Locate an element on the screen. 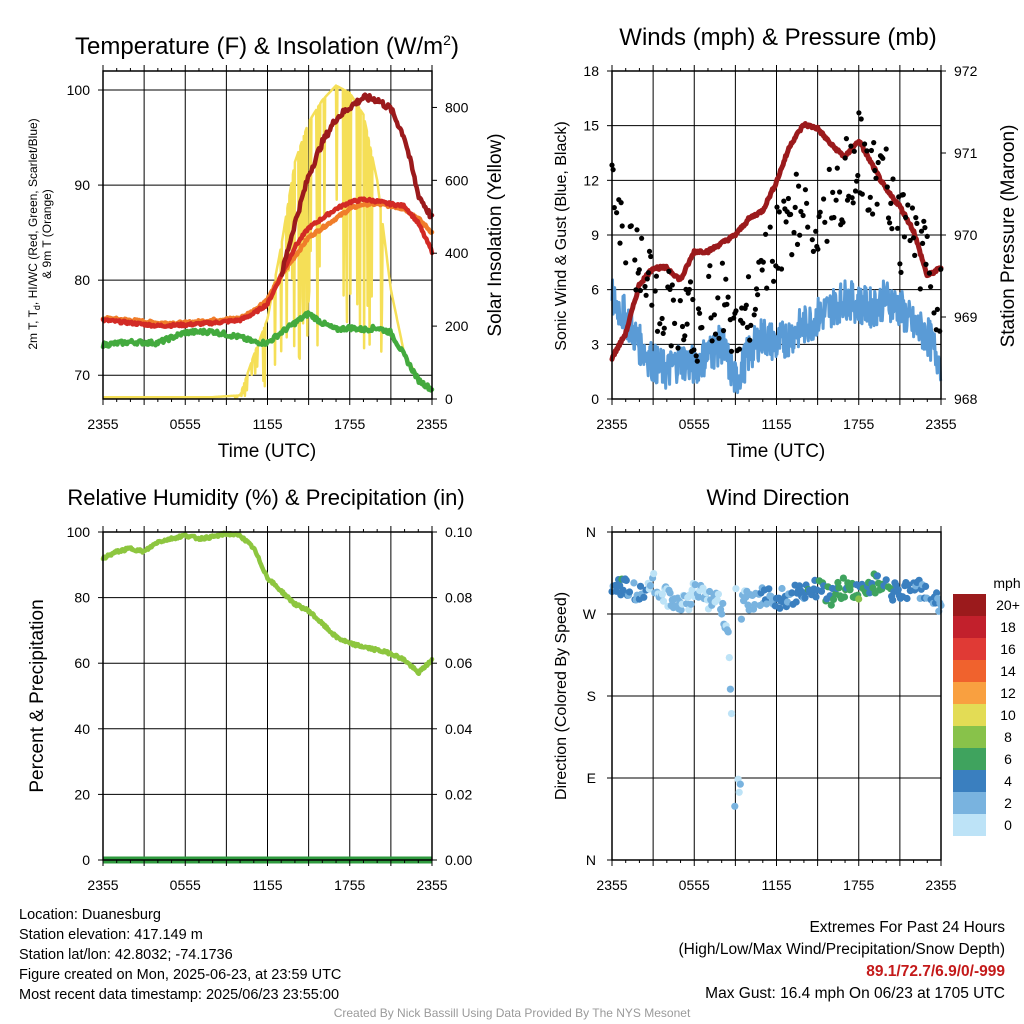 Image resolution: width=1024 pixels, height=1024 pixels. temperature-time-ticks: 2355 0555 1155 1755 2355 is located at coordinates (267, 248).